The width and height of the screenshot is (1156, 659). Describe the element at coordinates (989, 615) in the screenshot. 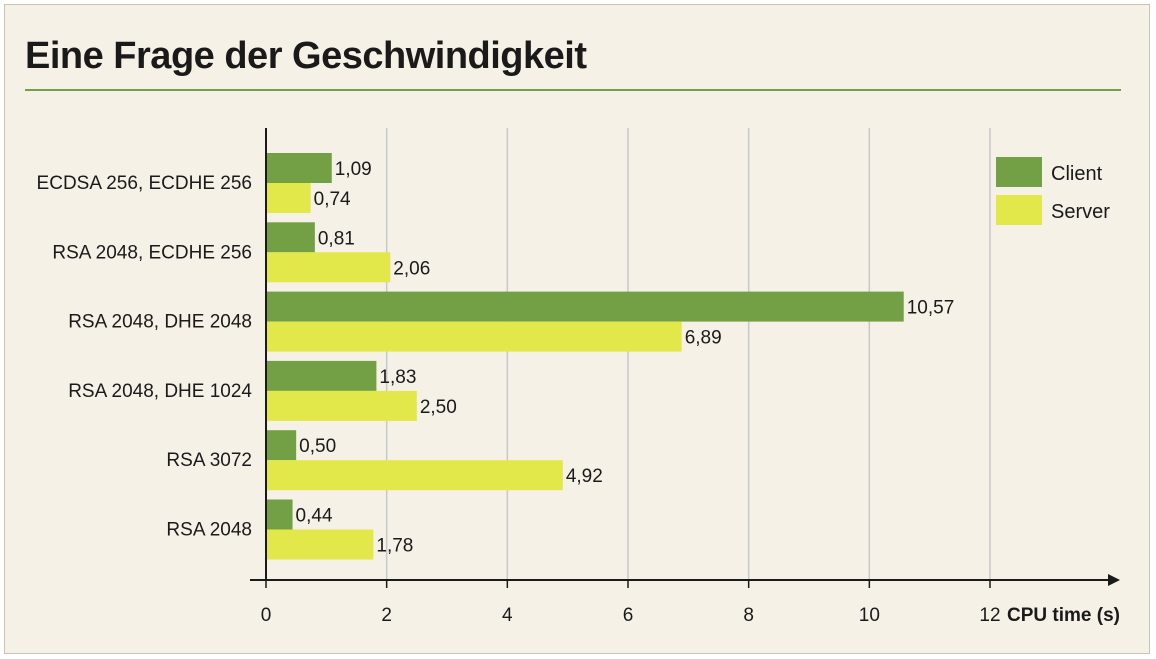

I see `x-tick-label: 12` at that location.